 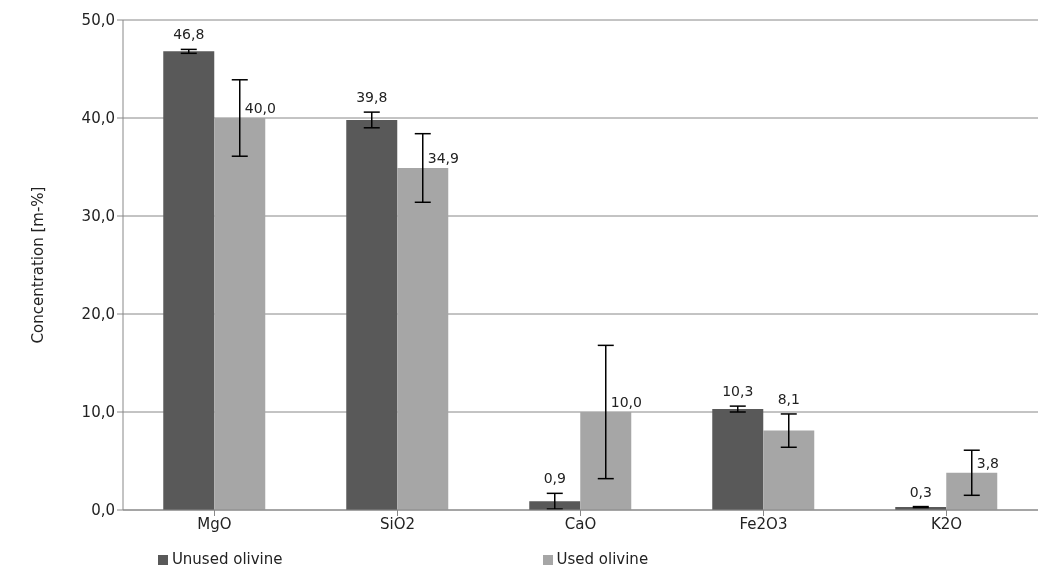 I want to click on x-tick-label: CaO, so click(x=580, y=523).